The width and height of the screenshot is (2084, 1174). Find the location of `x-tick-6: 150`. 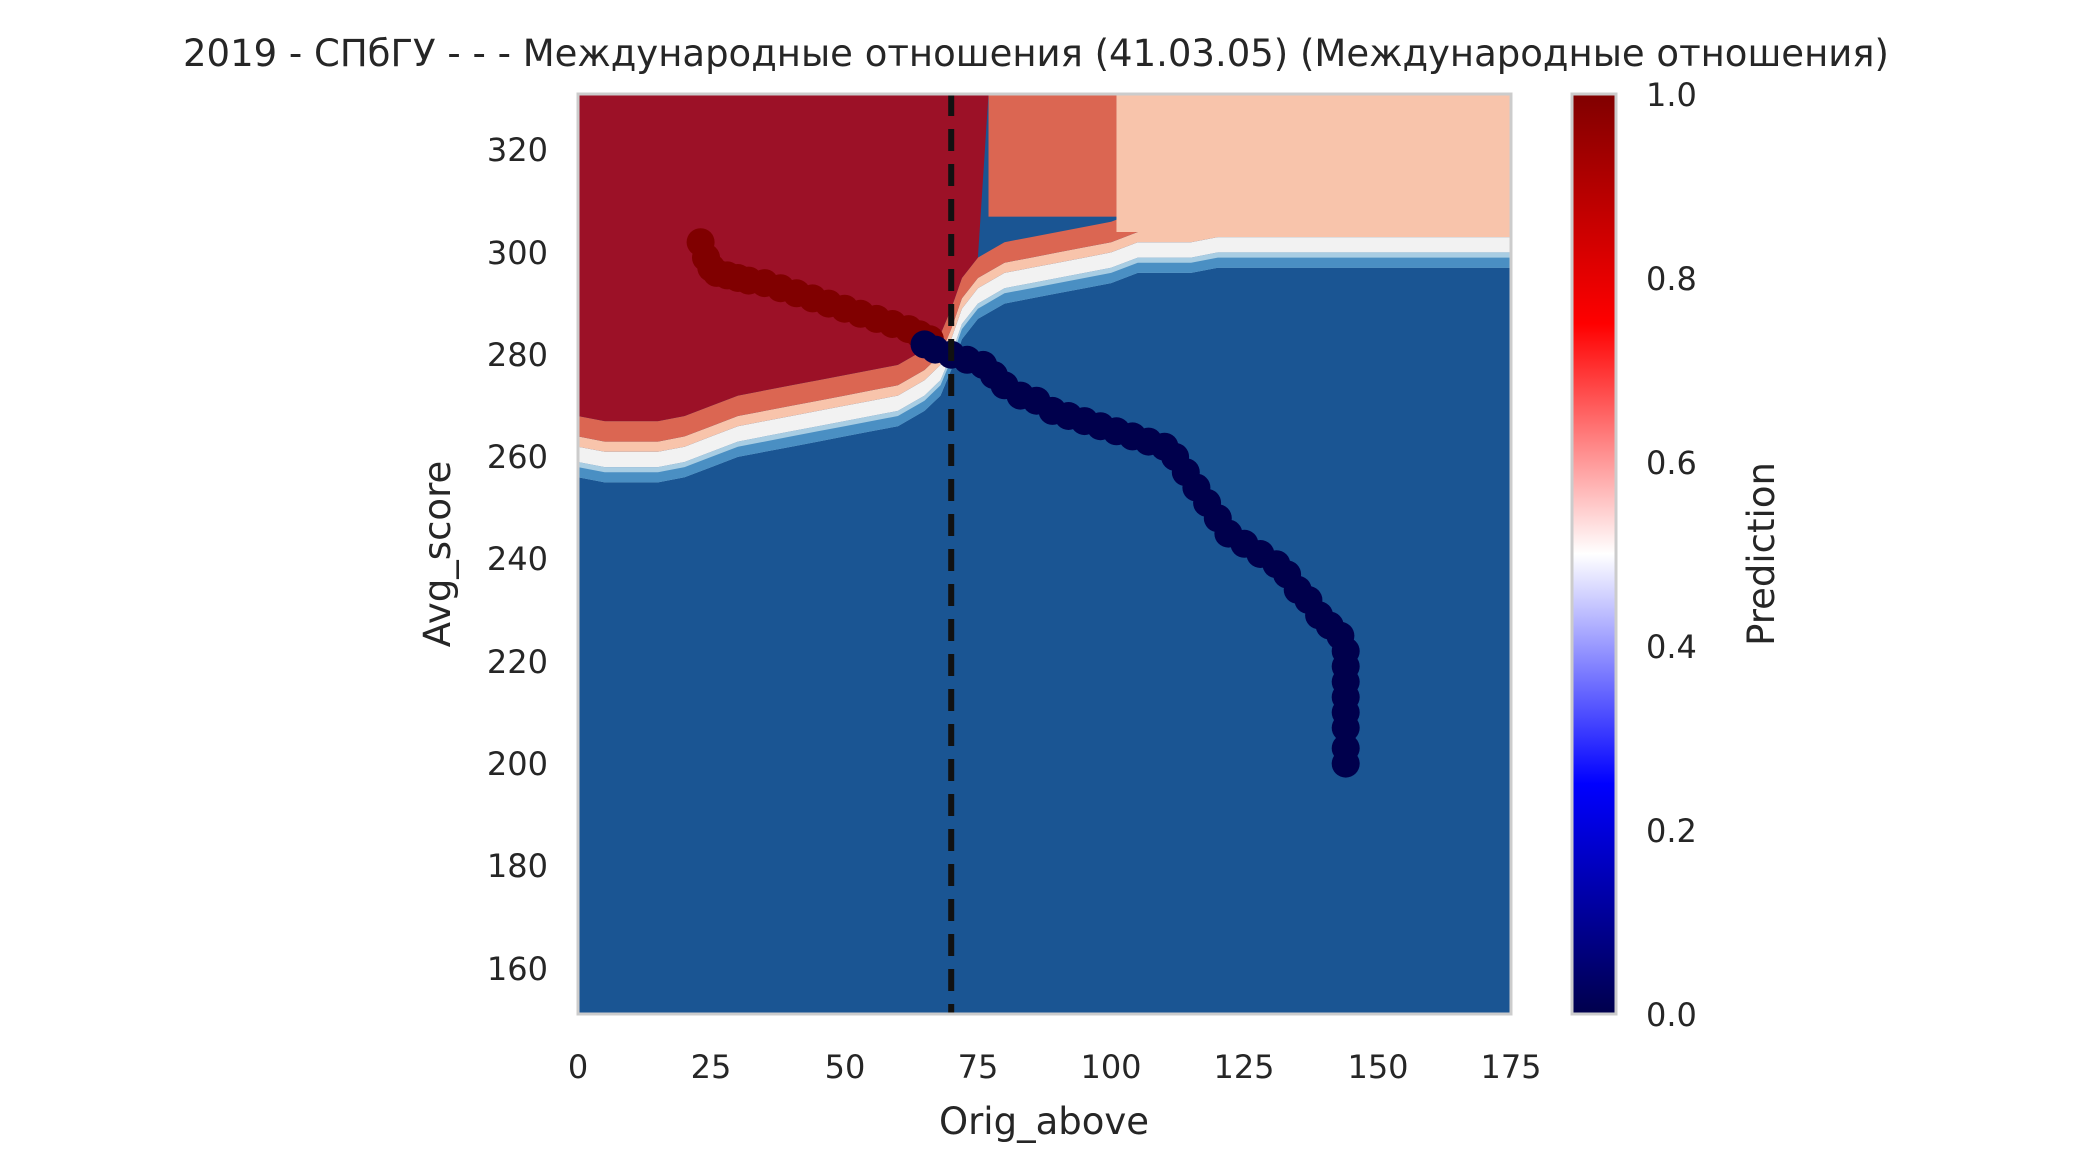

x-tick-6: 150 is located at coordinates (1377, 1067).